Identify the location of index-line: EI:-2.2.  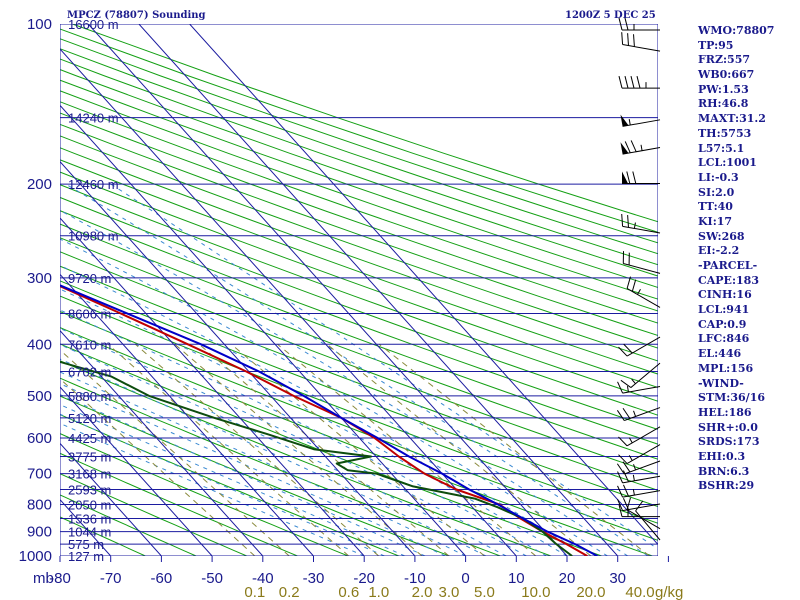
(719, 251).